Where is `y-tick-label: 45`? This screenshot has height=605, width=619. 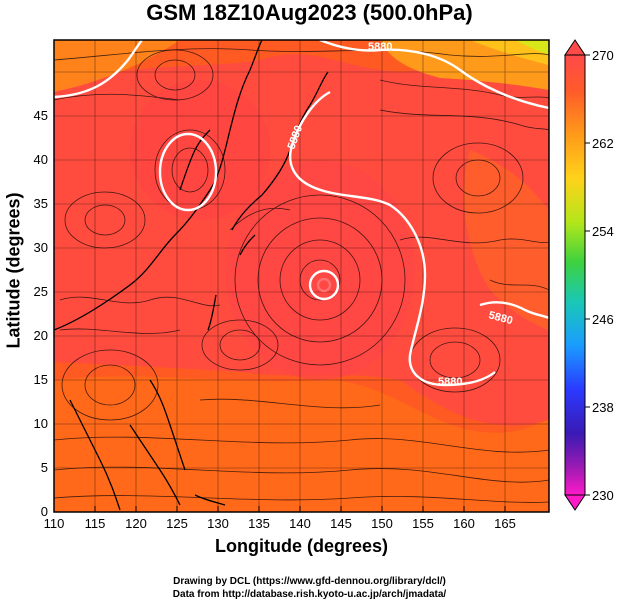
y-tick-label: 45 is located at coordinates (41, 115).